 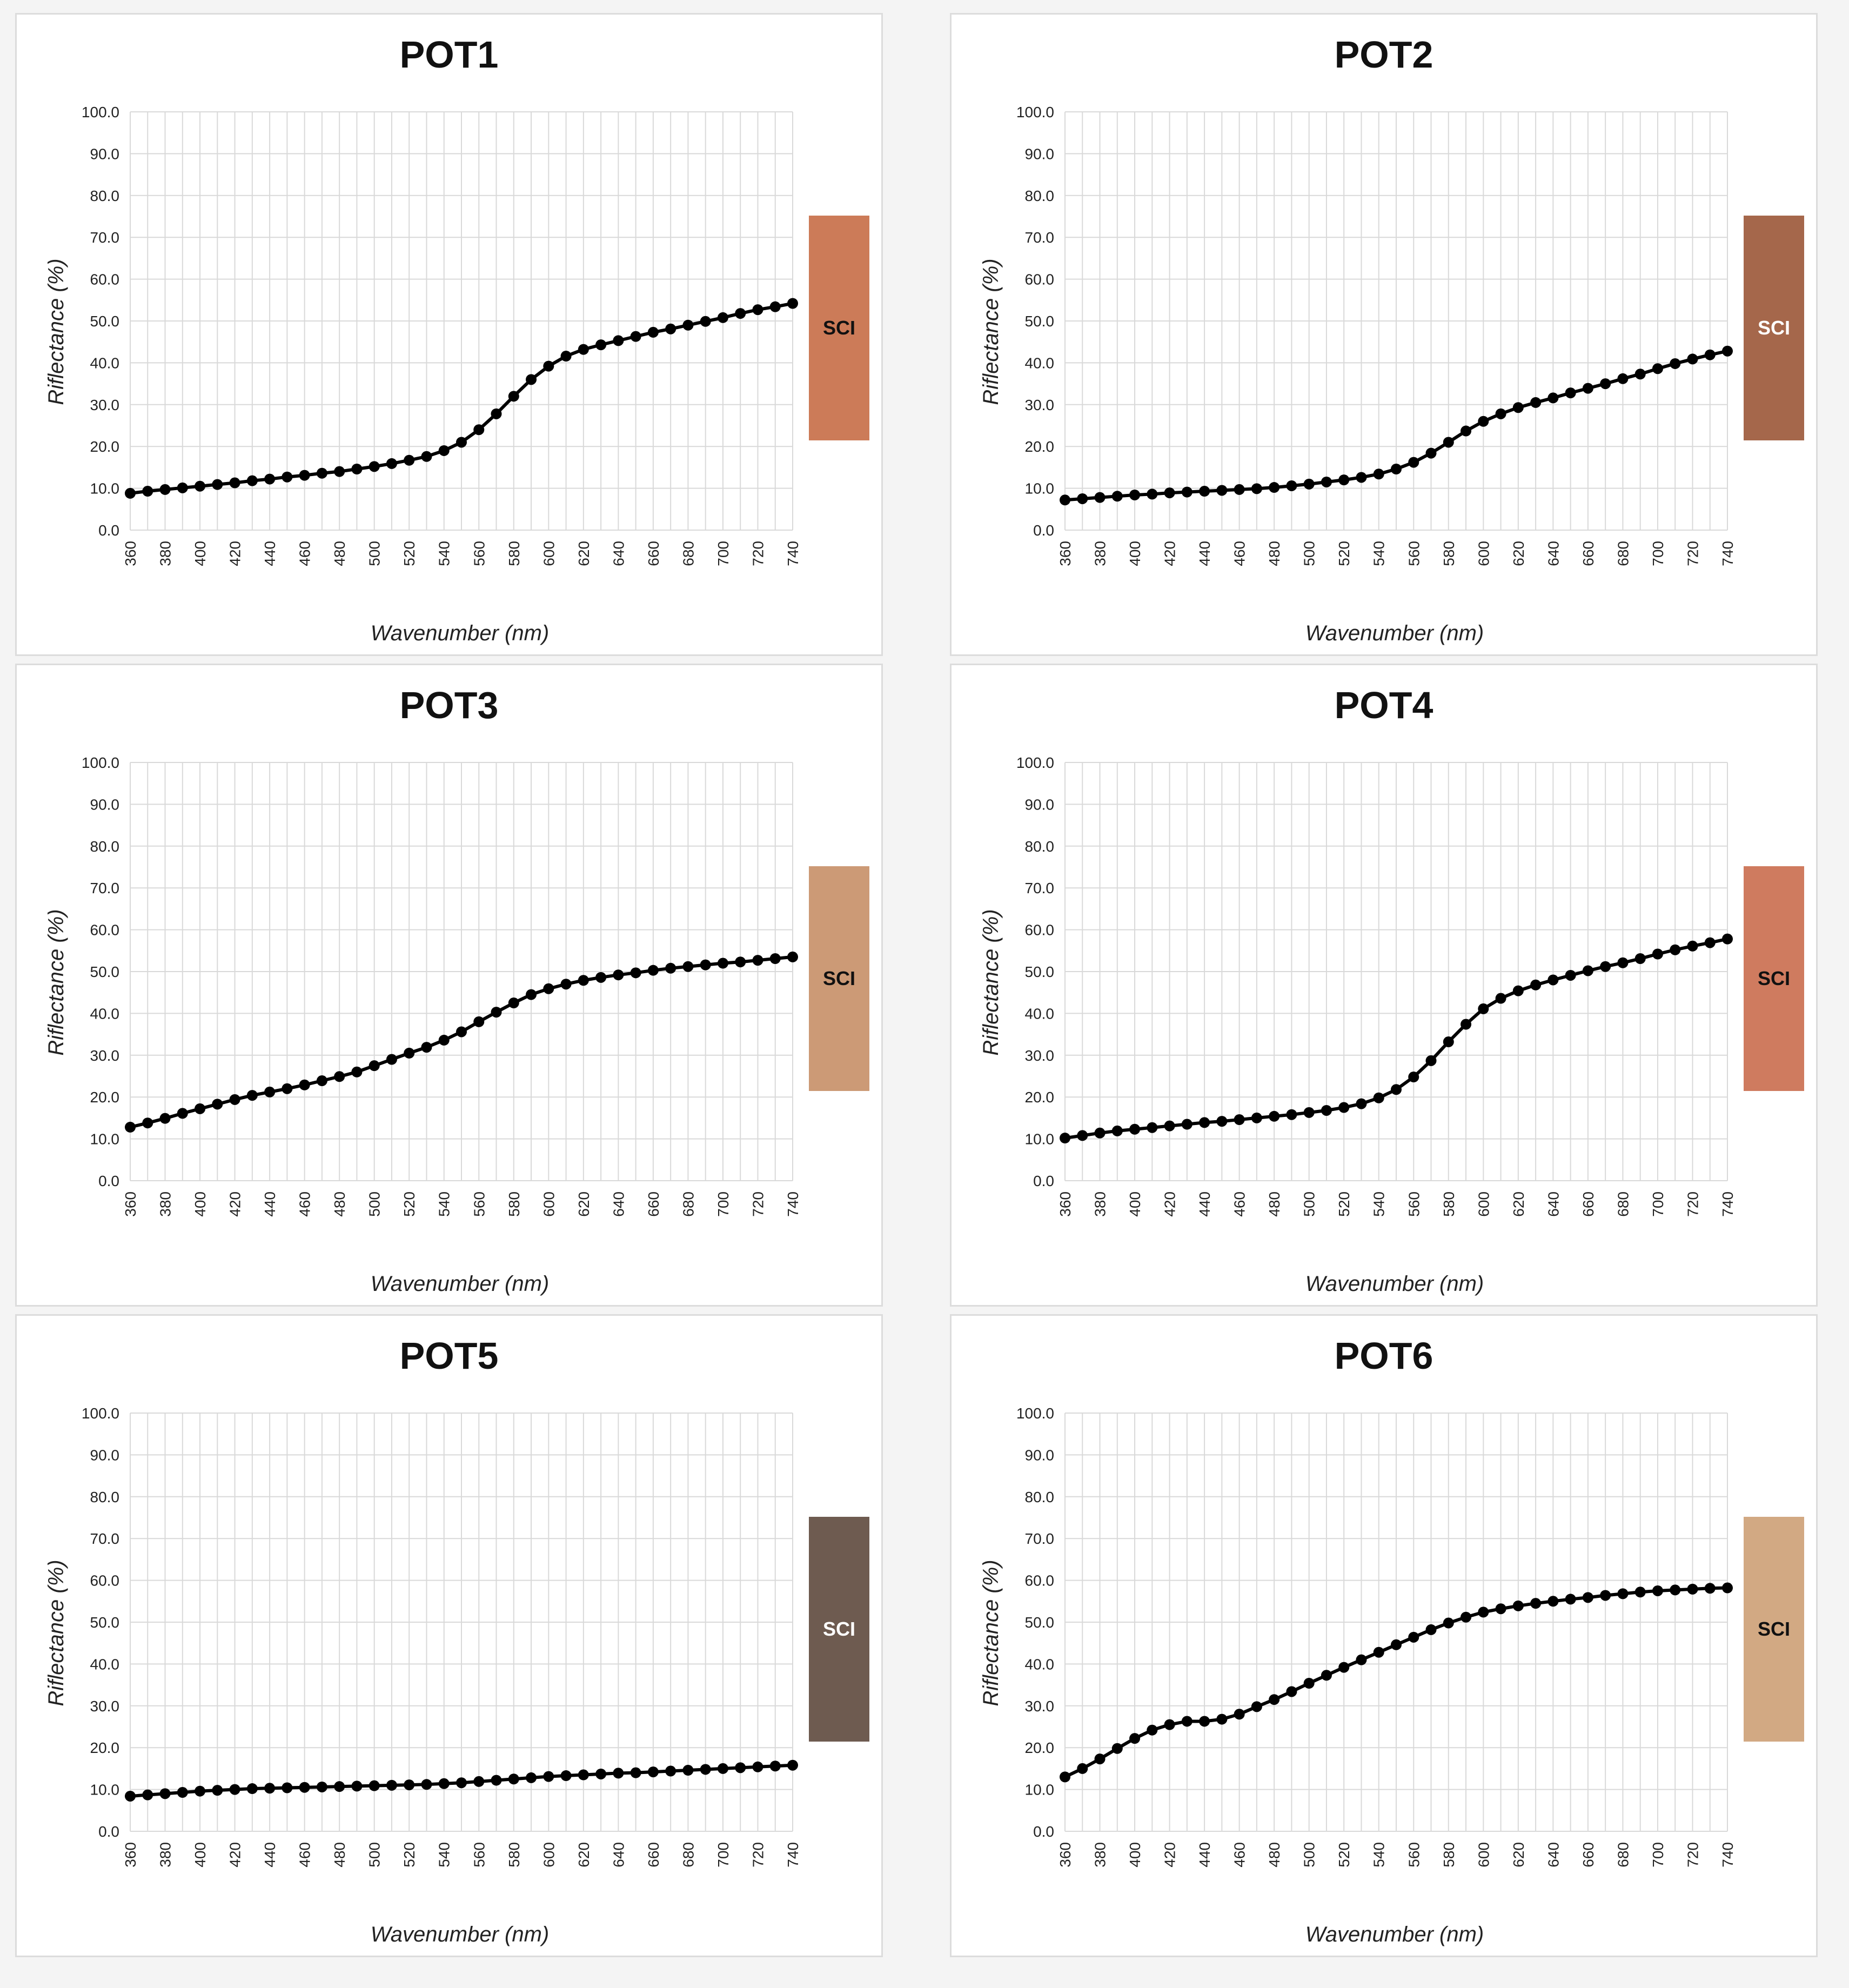 I want to click on chart-title: POT3, so click(x=449, y=705).